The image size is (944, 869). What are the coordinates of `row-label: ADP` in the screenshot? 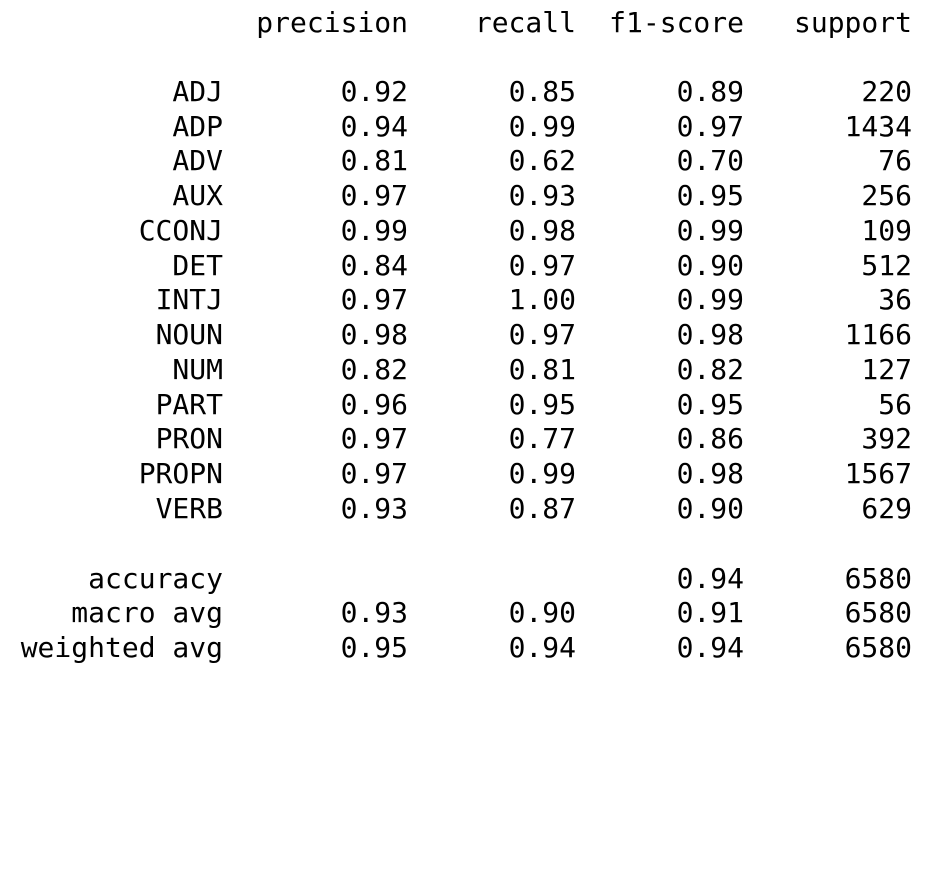 It's located at (197, 126).